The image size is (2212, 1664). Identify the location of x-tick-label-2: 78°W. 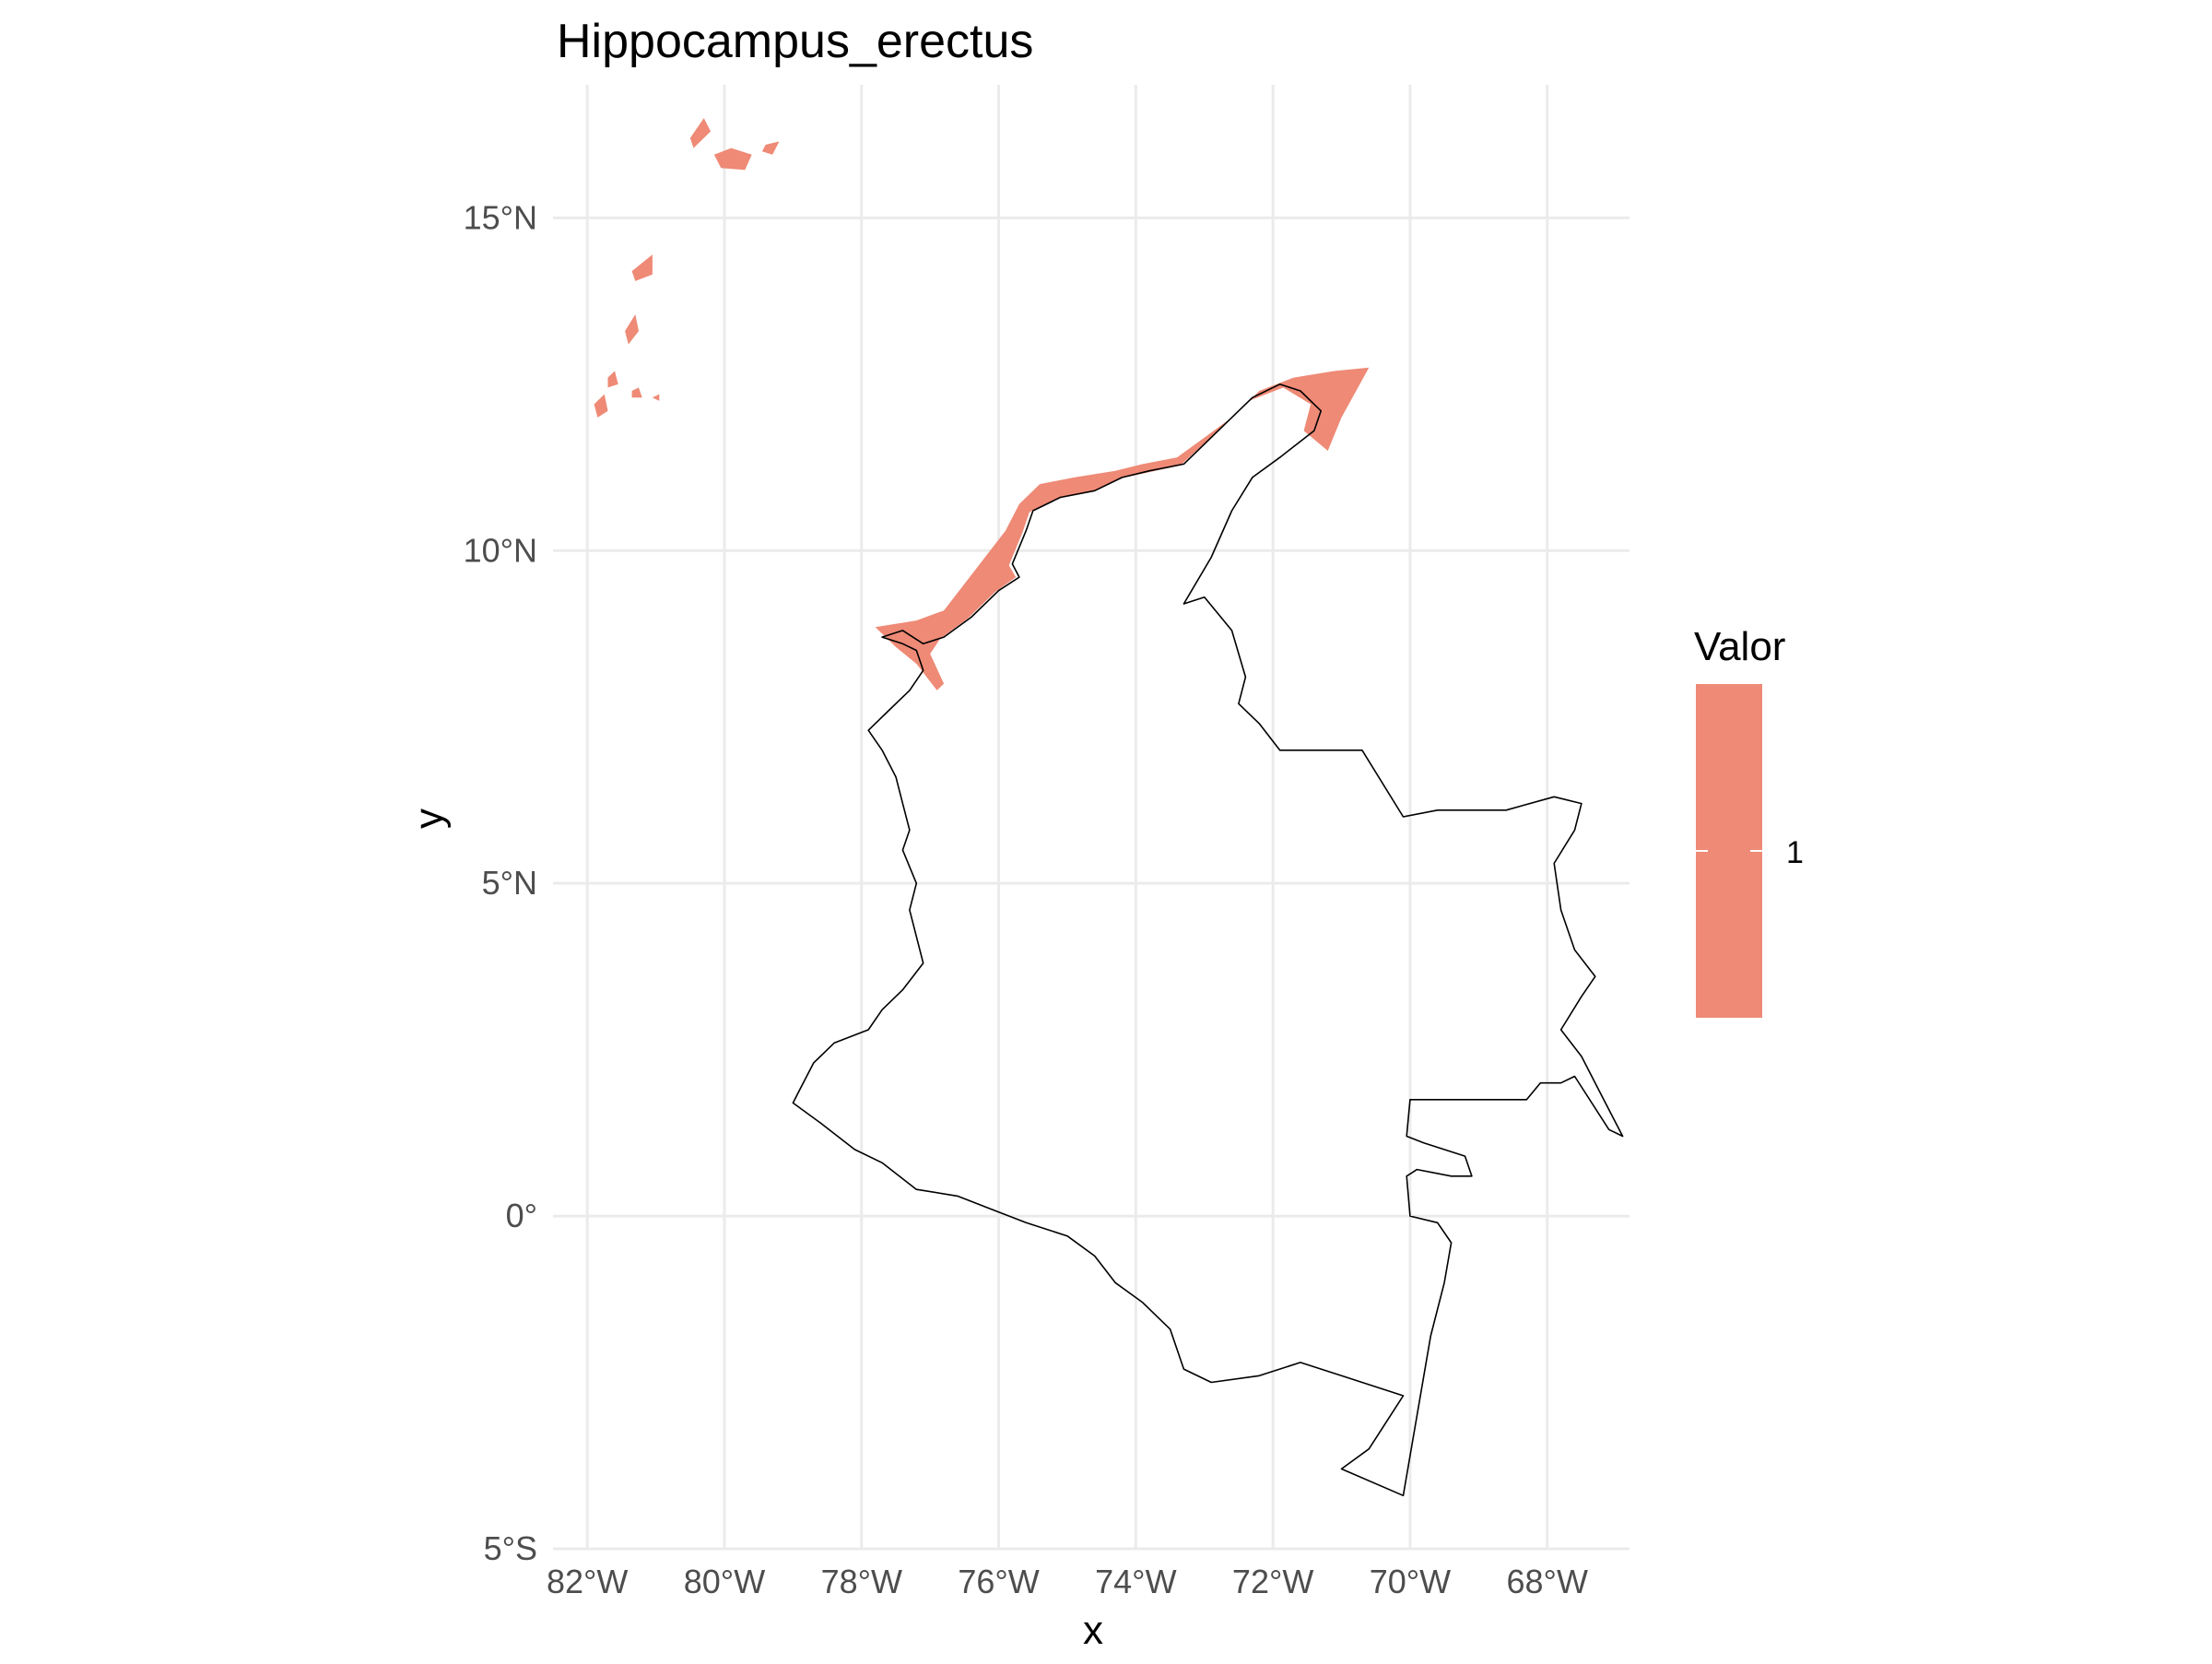
(861, 1581).